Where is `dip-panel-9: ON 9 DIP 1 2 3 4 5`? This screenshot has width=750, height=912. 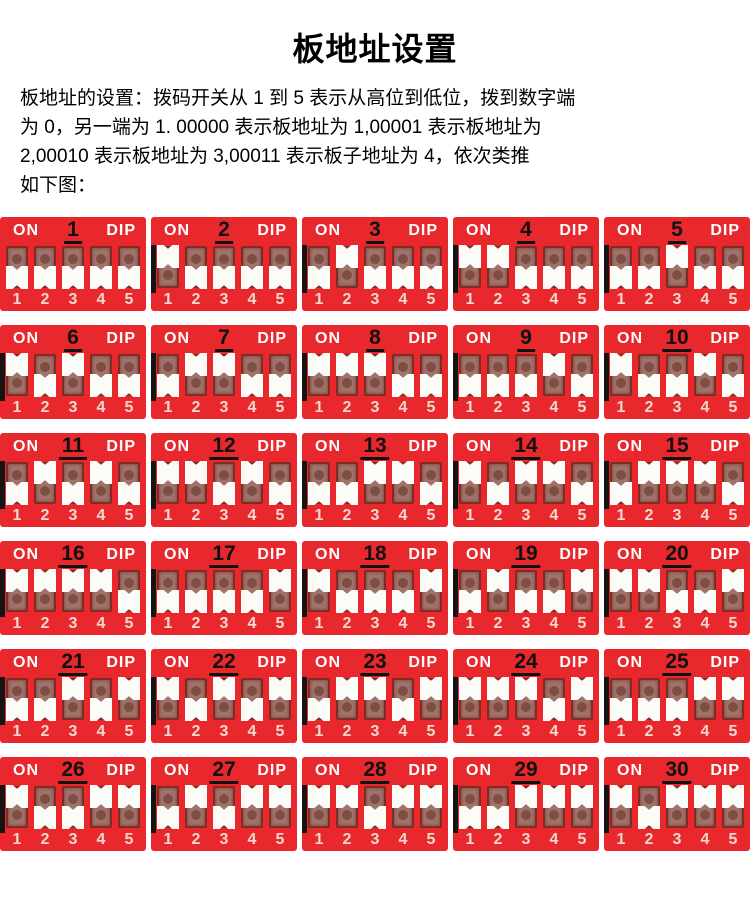
dip-panel-9: ON 9 DIP 1 2 3 4 5 is located at coordinates (526, 372).